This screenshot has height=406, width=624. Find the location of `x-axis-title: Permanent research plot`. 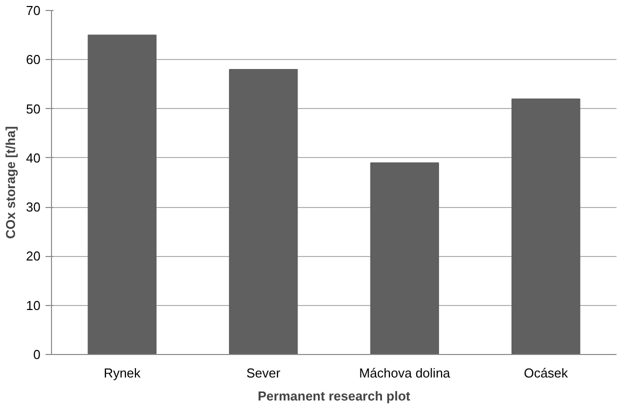

x-axis-title: Permanent research plot is located at coordinates (334, 396).